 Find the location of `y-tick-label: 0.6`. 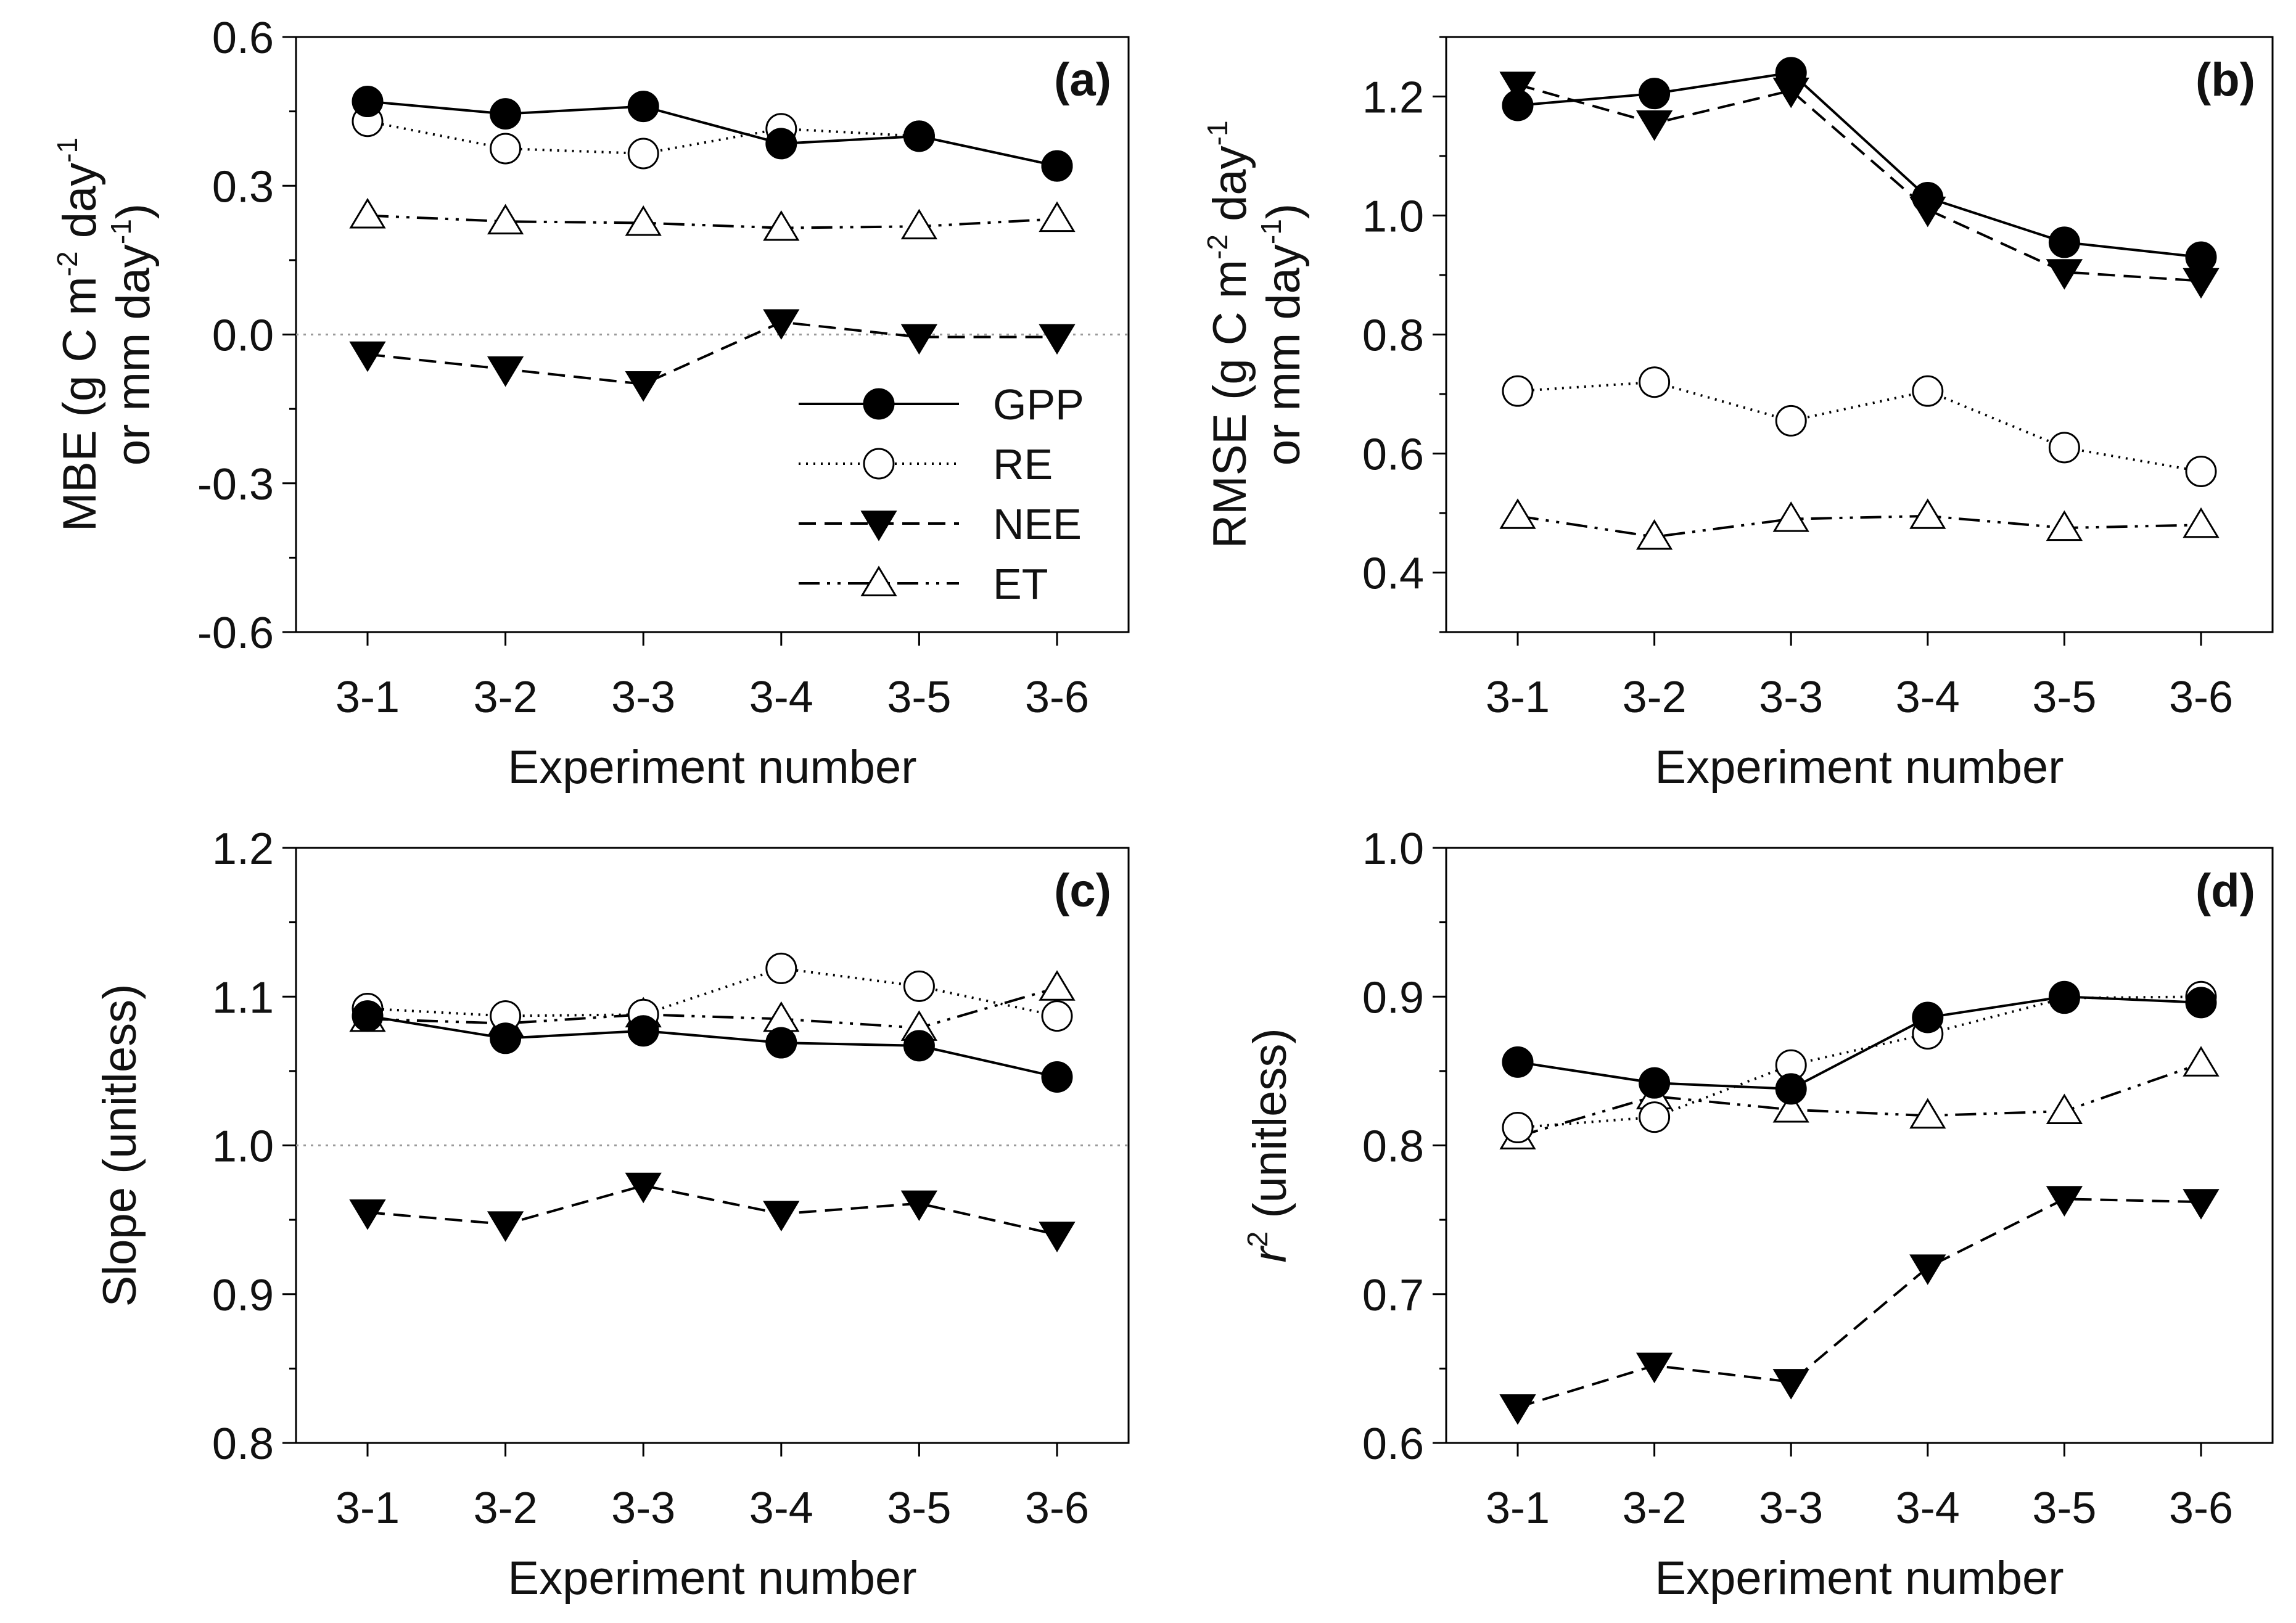

y-tick-label: 0.6 is located at coordinates (243, 38).